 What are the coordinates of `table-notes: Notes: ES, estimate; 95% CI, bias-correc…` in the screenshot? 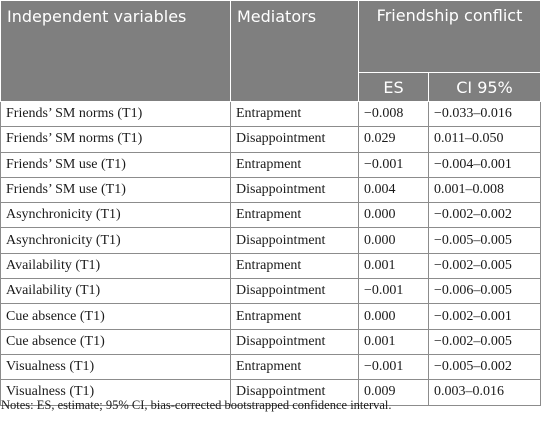 It's located at (196, 405).